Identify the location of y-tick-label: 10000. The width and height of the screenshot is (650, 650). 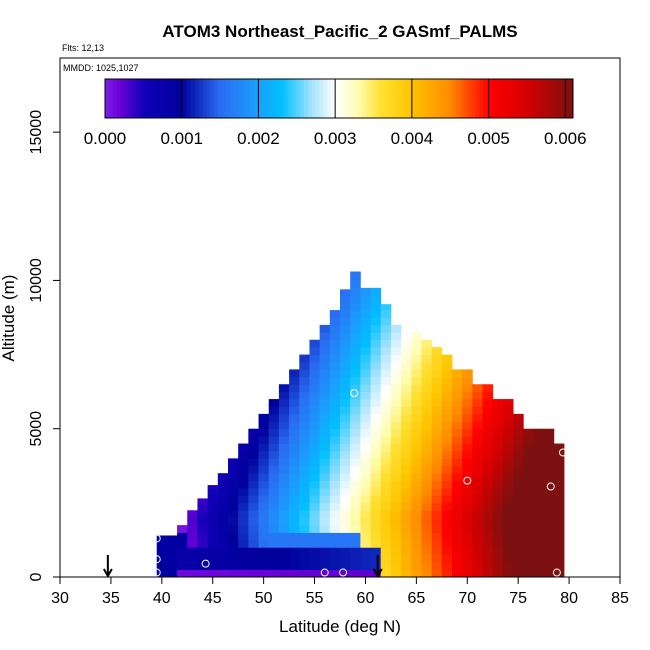
(36, 280).